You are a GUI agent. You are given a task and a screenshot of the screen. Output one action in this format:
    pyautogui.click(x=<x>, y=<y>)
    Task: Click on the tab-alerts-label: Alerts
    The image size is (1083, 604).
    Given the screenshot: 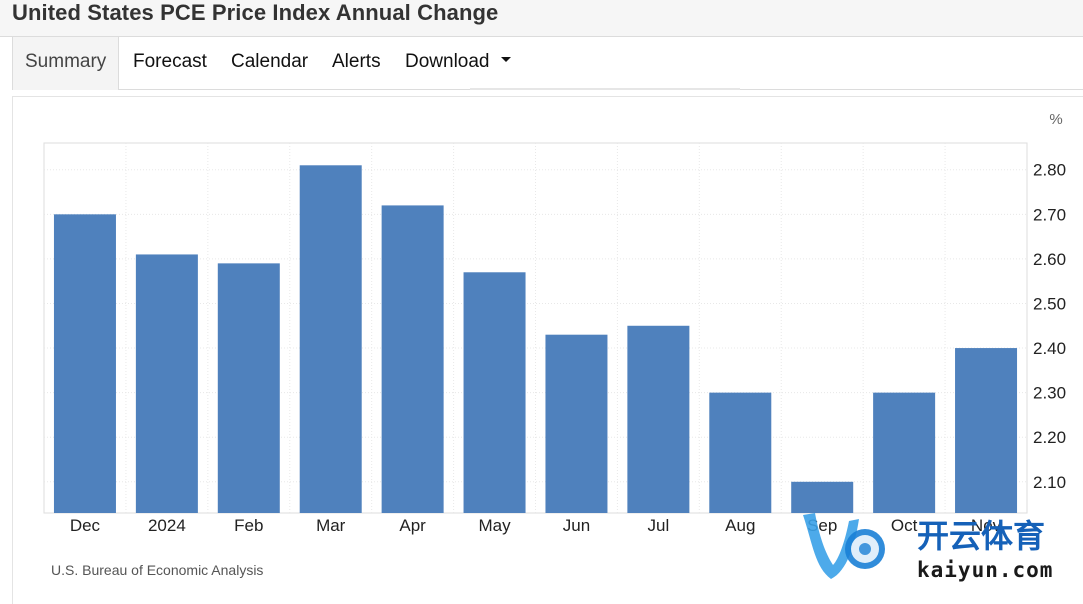 What is the action you would take?
    pyautogui.click(x=356, y=61)
    